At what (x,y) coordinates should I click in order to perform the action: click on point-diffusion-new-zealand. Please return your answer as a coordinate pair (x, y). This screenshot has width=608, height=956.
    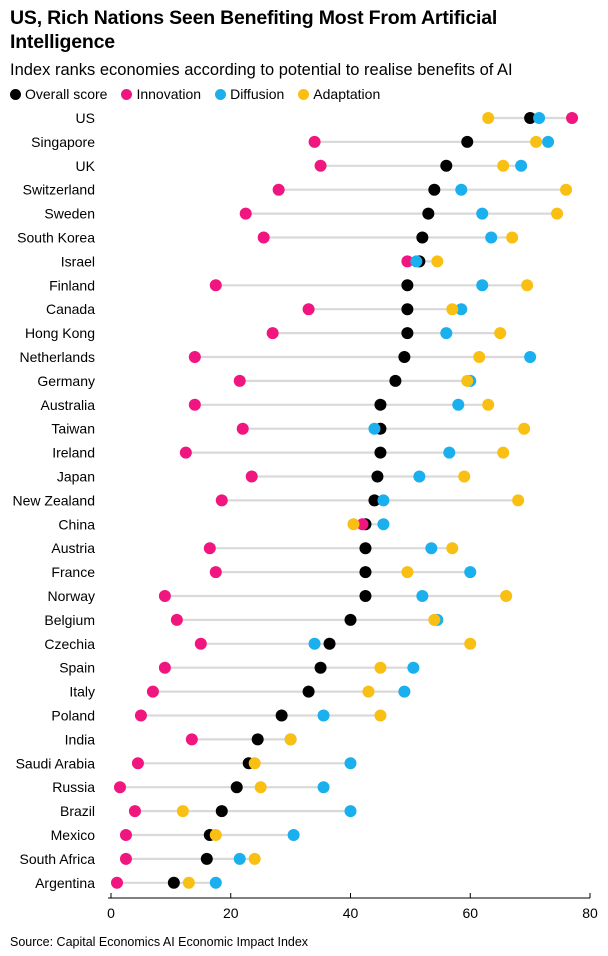
    Looking at the image, I should click on (383, 500).